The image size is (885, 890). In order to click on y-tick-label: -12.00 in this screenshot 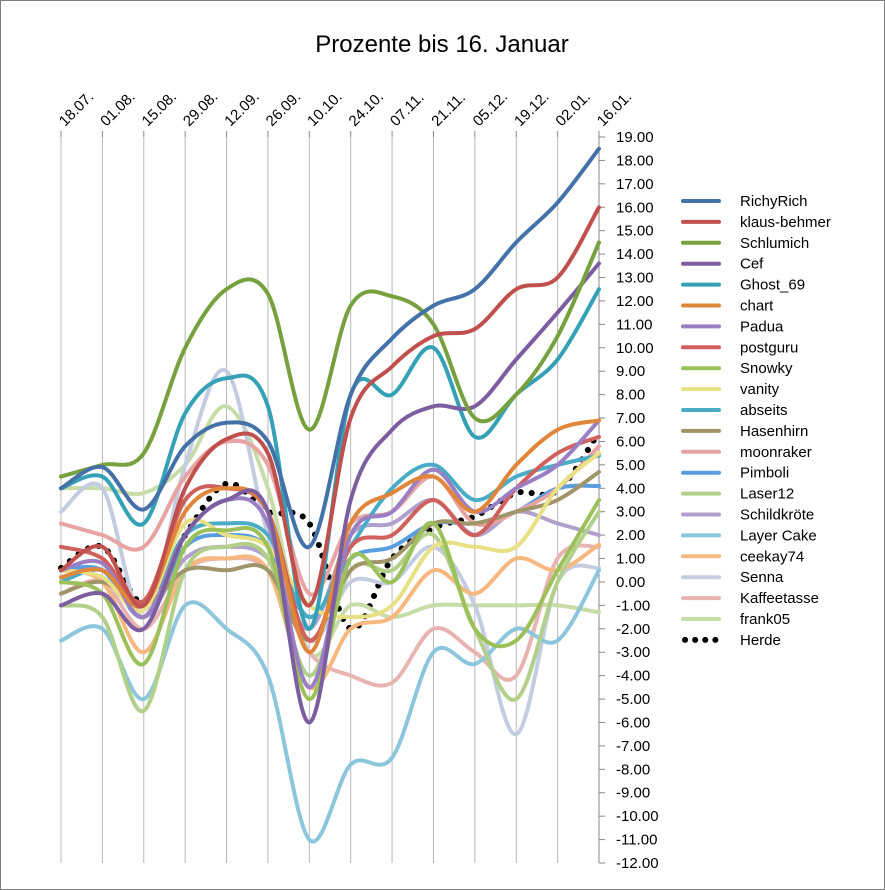, I will do `click(637, 863)`.